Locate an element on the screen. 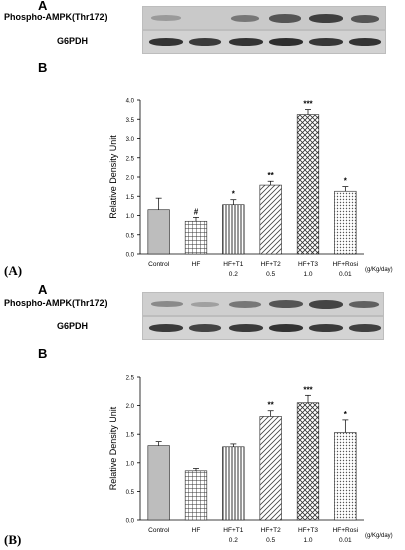 This screenshot has width=405, height=550. panel-b-blot-phospho is located at coordinates (263, 304).